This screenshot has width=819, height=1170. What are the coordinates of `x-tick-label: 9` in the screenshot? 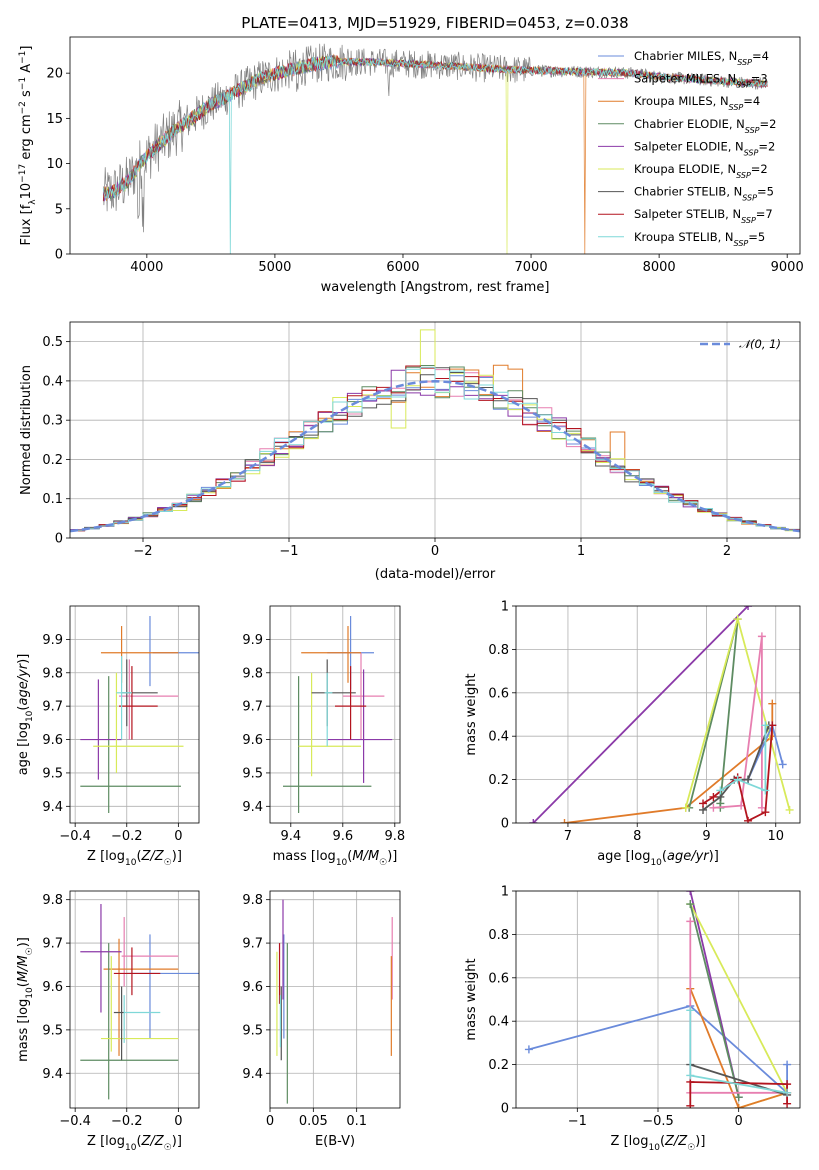 It's located at (706, 836).